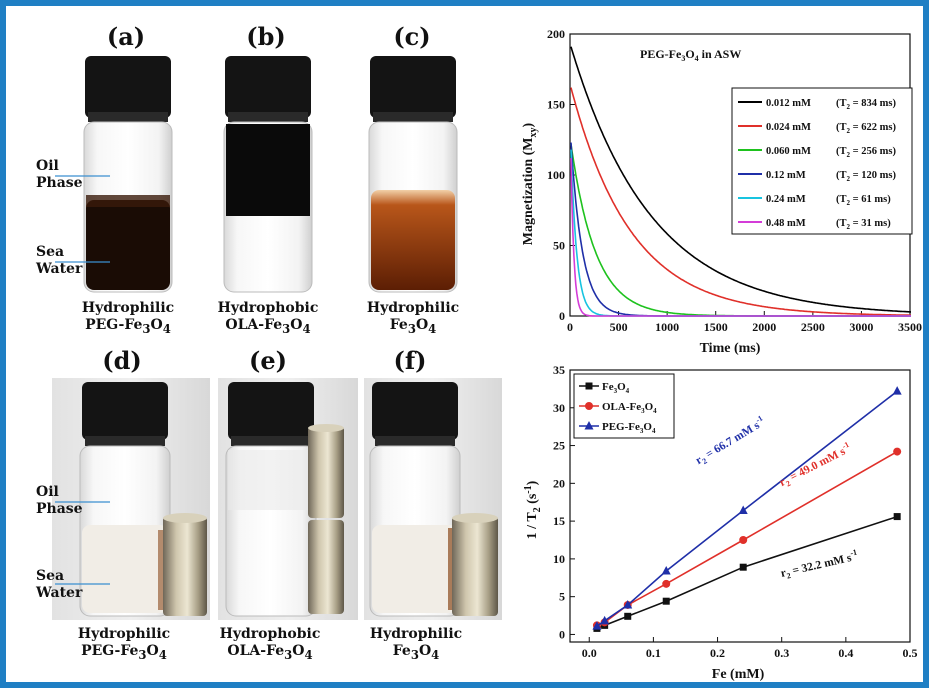  I want to click on chart1-legend-entry-0: 0.012 mM, so click(788, 103).